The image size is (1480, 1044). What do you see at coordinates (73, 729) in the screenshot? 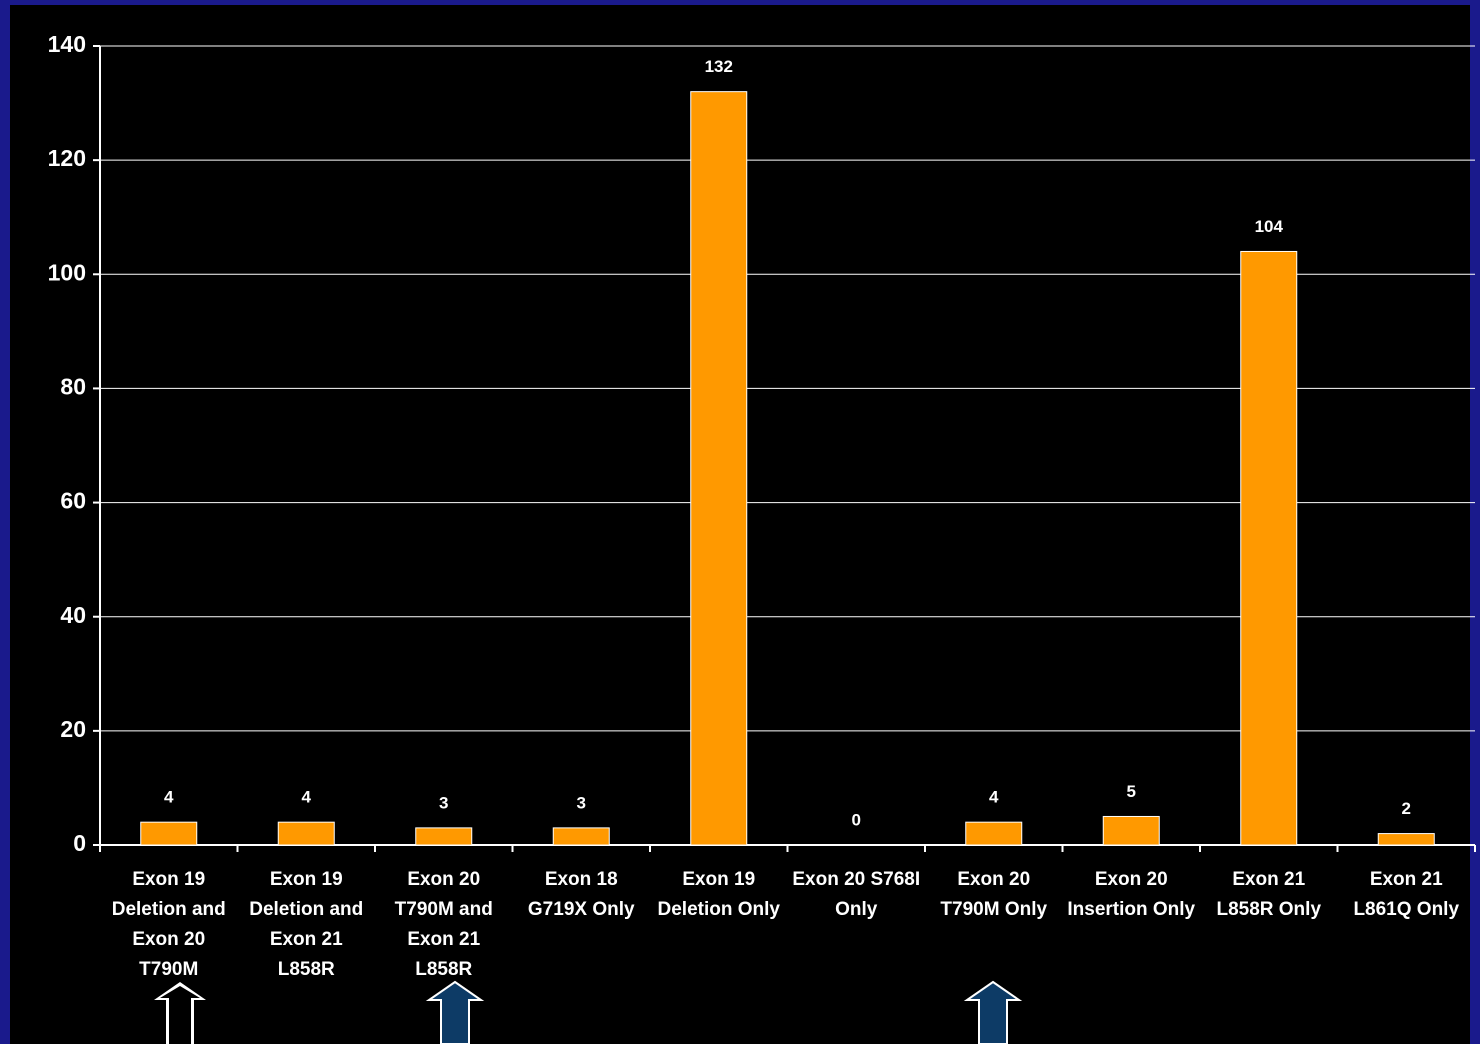
I see `y-tick-label: 20` at bounding box center [73, 729].